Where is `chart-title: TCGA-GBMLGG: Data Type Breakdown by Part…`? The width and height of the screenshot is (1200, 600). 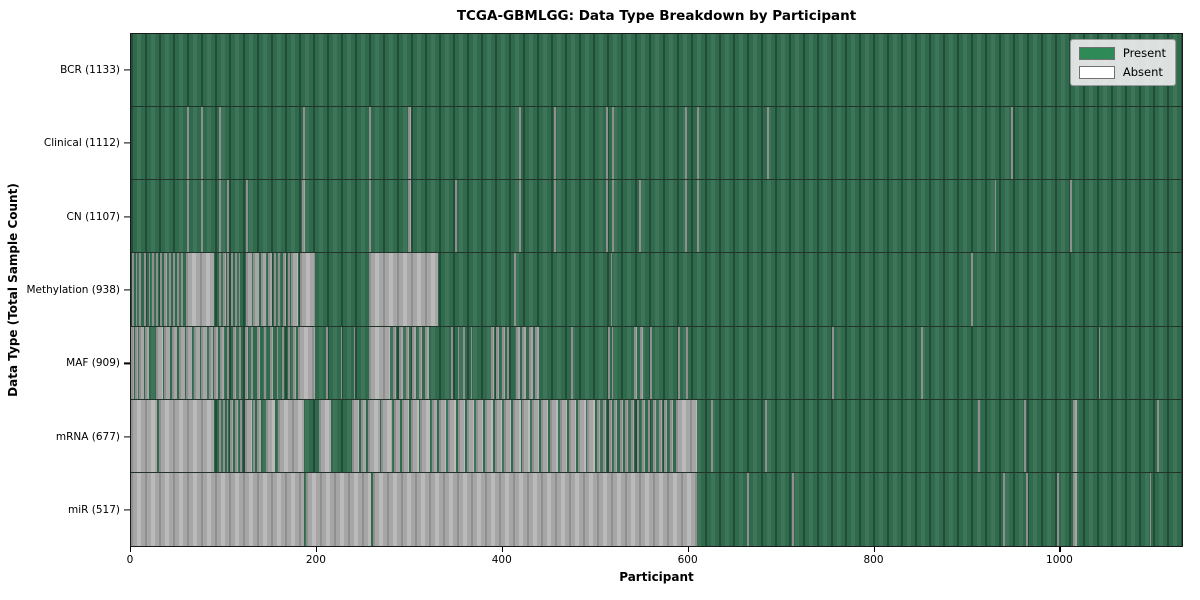 chart-title: TCGA-GBMLGG: Data Type Breakdown by Part… is located at coordinates (656, 16).